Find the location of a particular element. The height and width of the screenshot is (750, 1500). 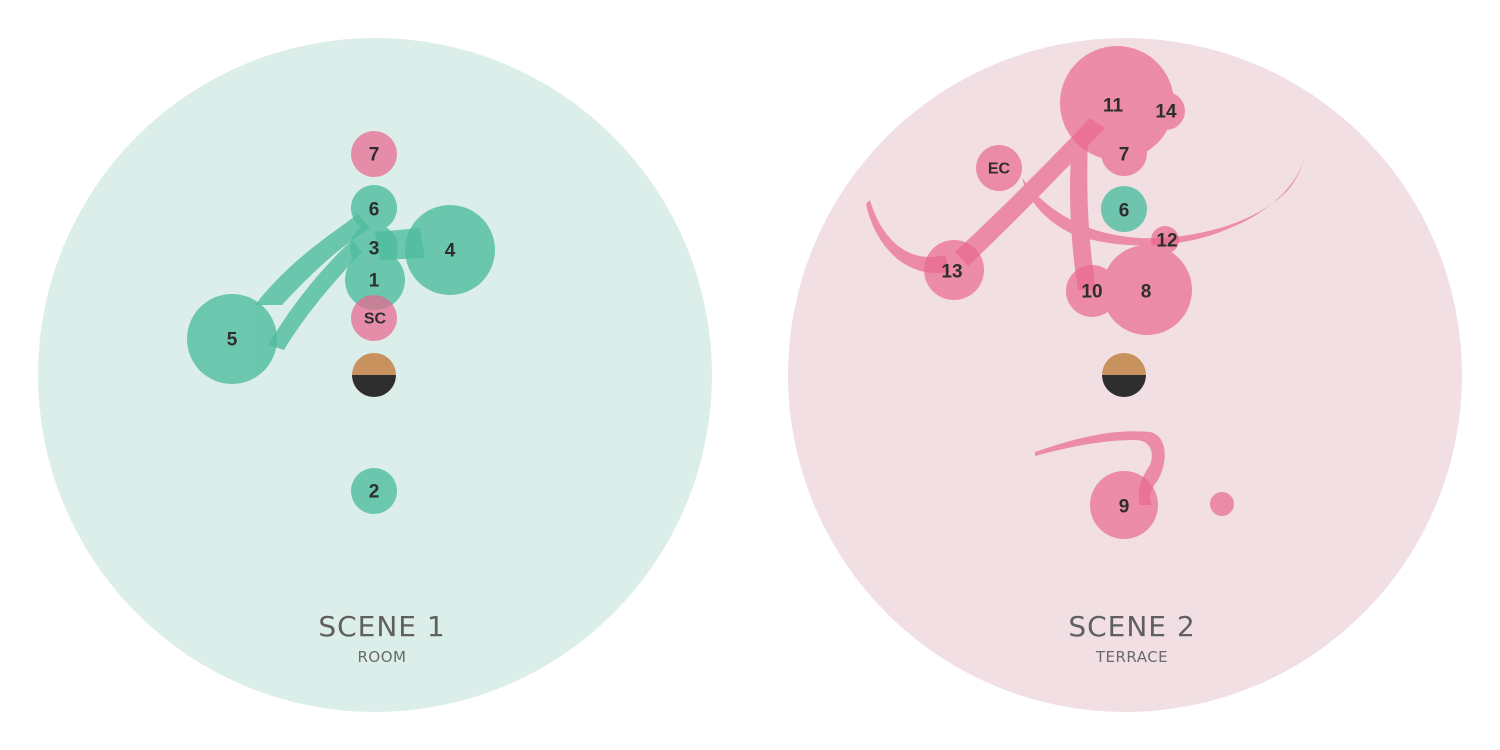

label-14: 14 is located at coordinates (1166, 112).